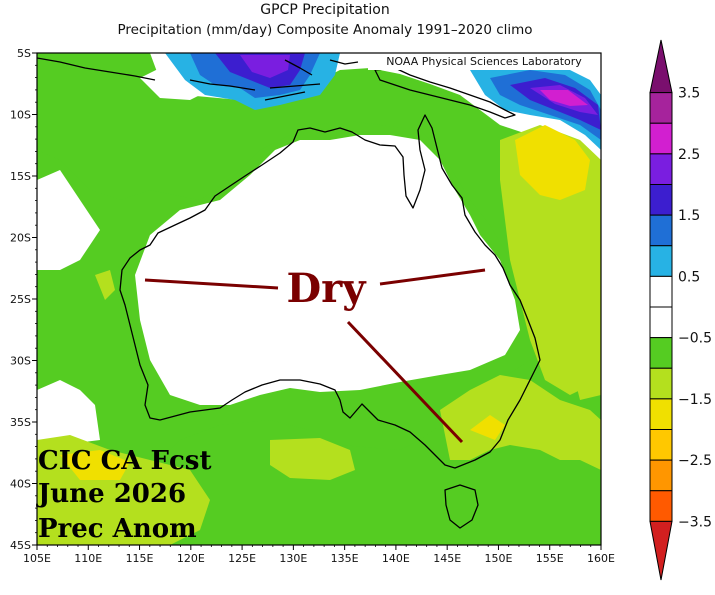  Describe the element at coordinates (689, 94) in the screenshot. I see `colorbar-label: 3.5` at that location.